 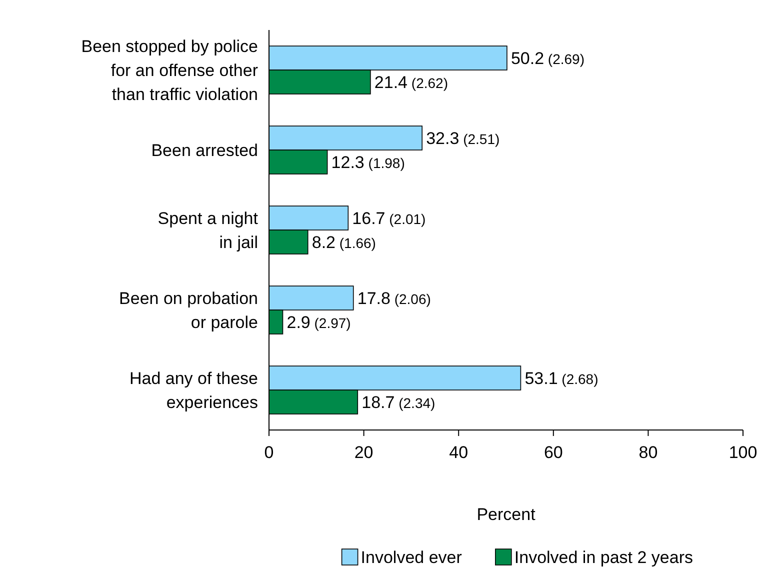 What do you see at coordinates (318, 322) in the screenshot?
I see `data-label: 2.9 (2.97)` at bounding box center [318, 322].